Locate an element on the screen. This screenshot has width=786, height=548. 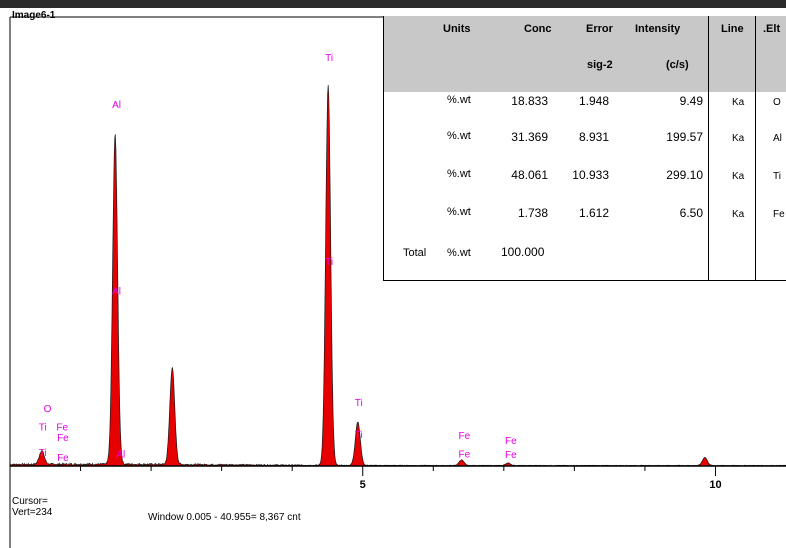
total-units: %.wt is located at coordinates (459, 253).